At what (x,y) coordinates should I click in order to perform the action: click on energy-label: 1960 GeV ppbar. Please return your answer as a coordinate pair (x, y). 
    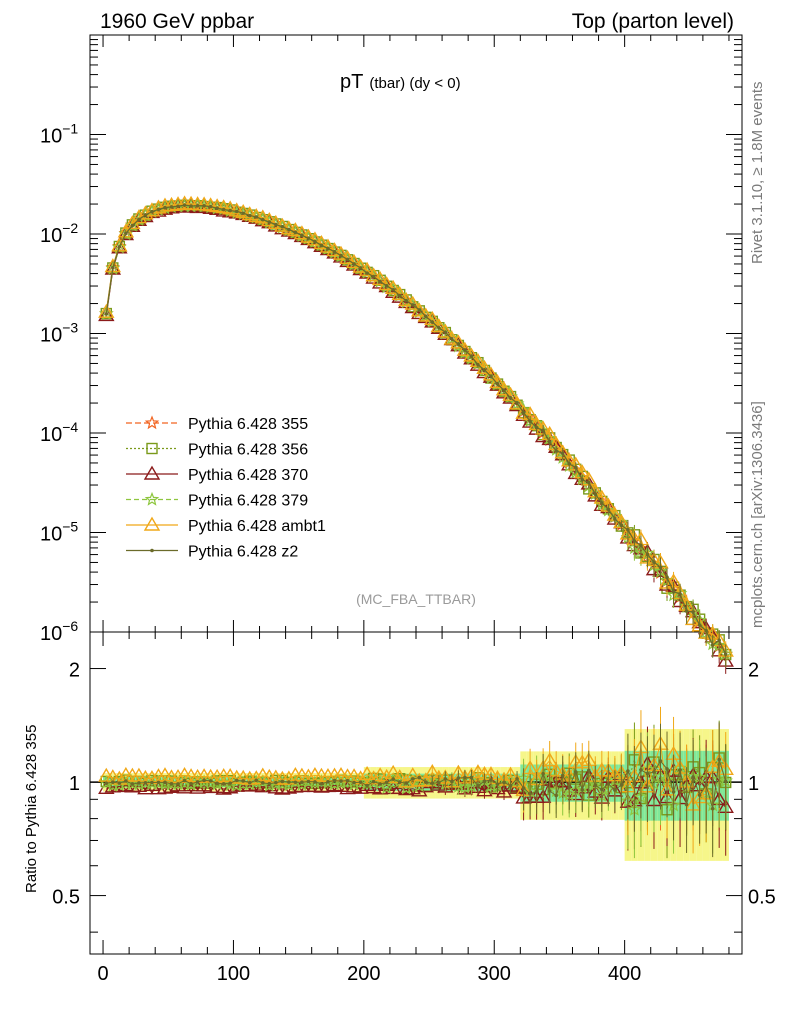
    Looking at the image, I should click on (177, 21).